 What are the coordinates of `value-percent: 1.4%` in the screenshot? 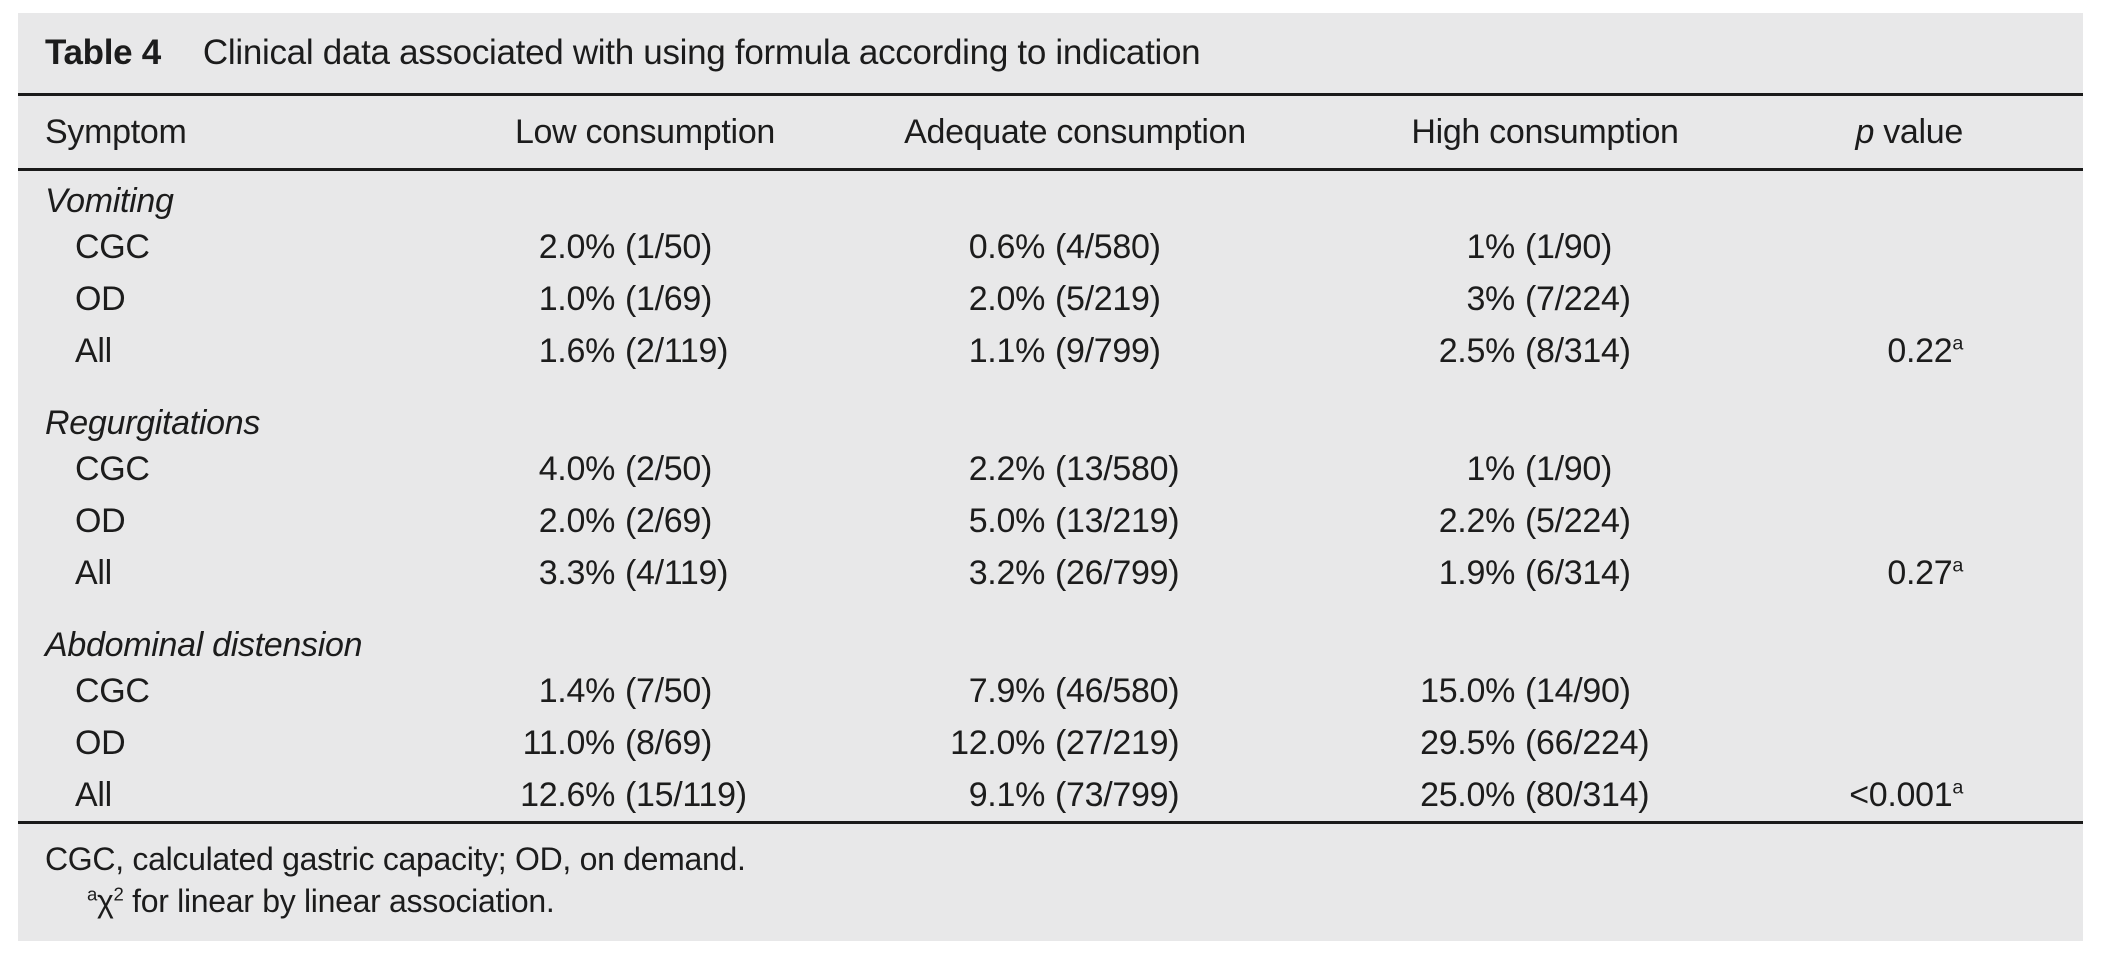 It's located at (577, 690).